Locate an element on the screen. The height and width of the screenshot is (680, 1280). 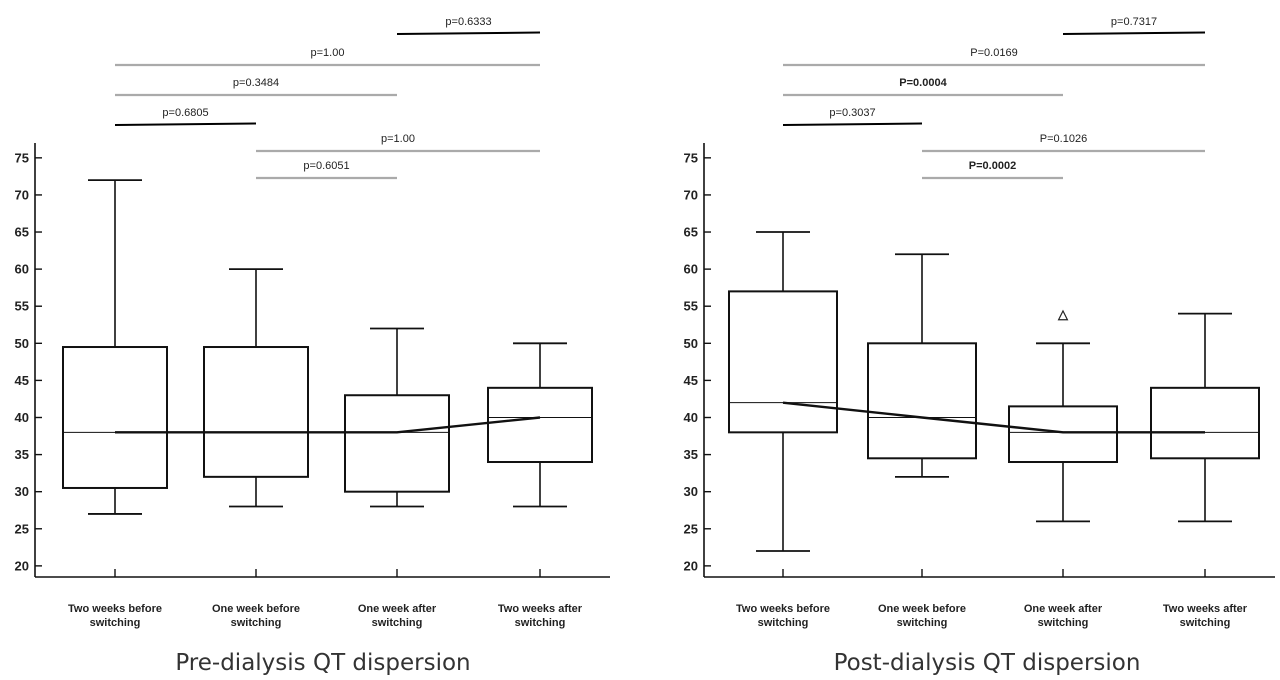
outlier-marker: △ is located at coordinates (1063, 314).